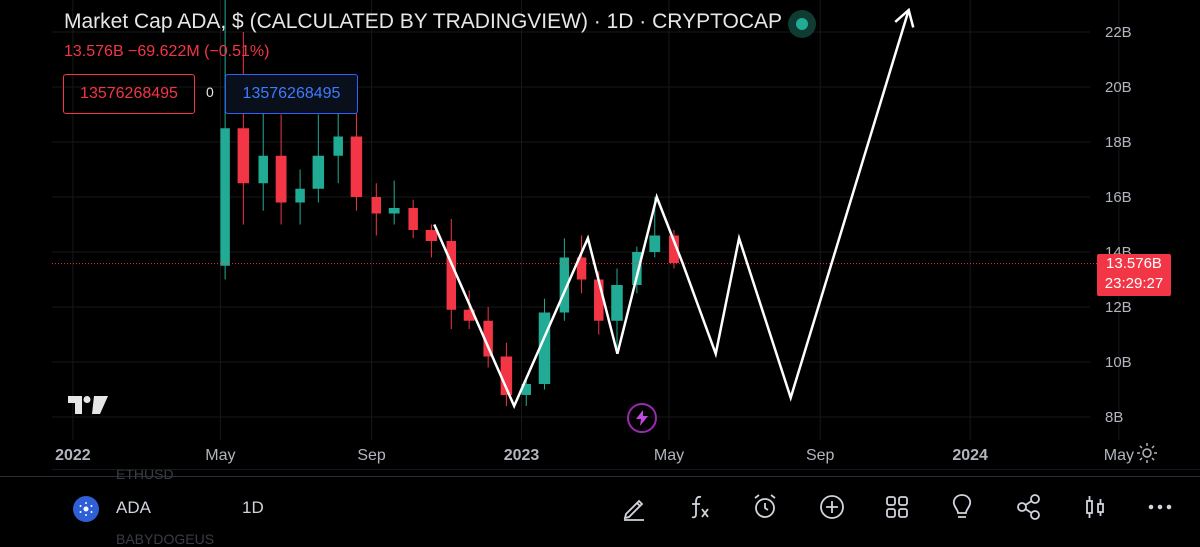 This screenshot has height=547, width=1200. I want to click on x-axis: 2022 May Sep 2023 May Sep 2024 May, so click(594, 455).